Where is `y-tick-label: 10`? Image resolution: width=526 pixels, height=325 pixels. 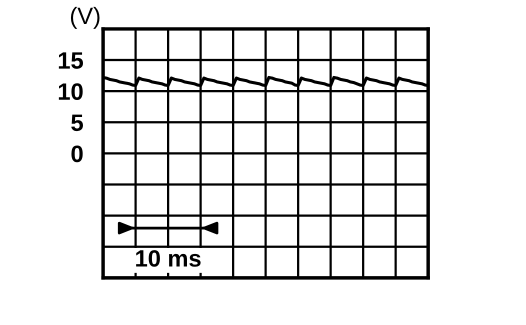
y-tick-label: 10 is located at coordinates (70, 91).